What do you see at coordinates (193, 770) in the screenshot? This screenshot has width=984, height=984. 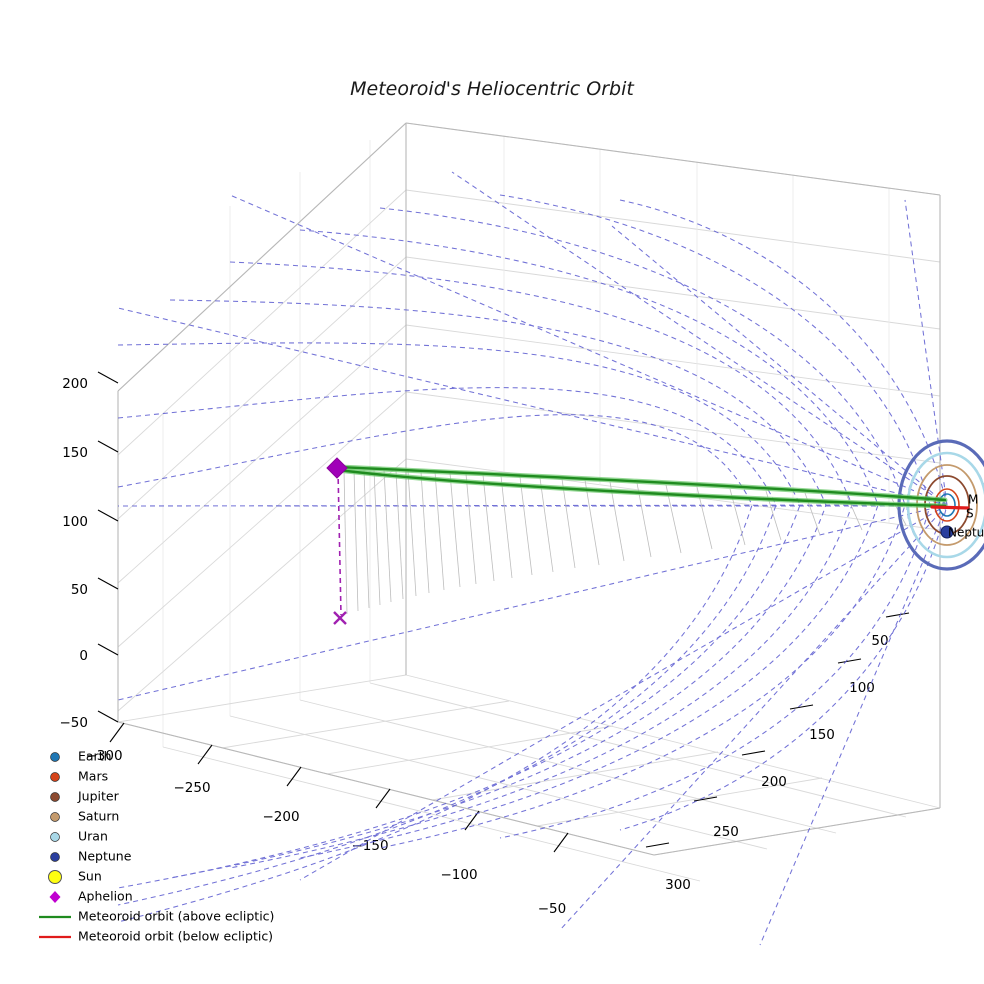 I see `x-tick-1: −250` at bounding box center [193, 770].